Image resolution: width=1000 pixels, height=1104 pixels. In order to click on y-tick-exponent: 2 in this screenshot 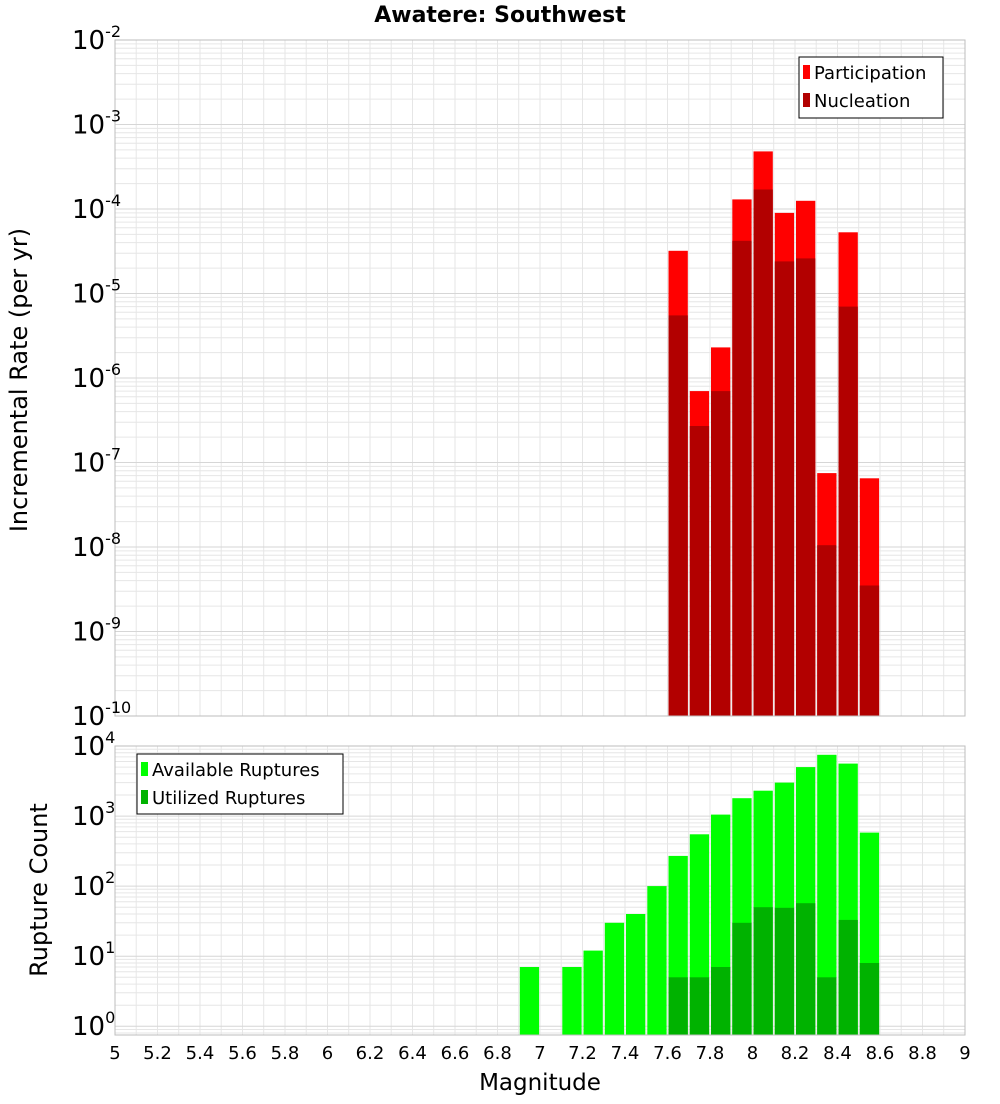, I will do `click(110, 877)`.